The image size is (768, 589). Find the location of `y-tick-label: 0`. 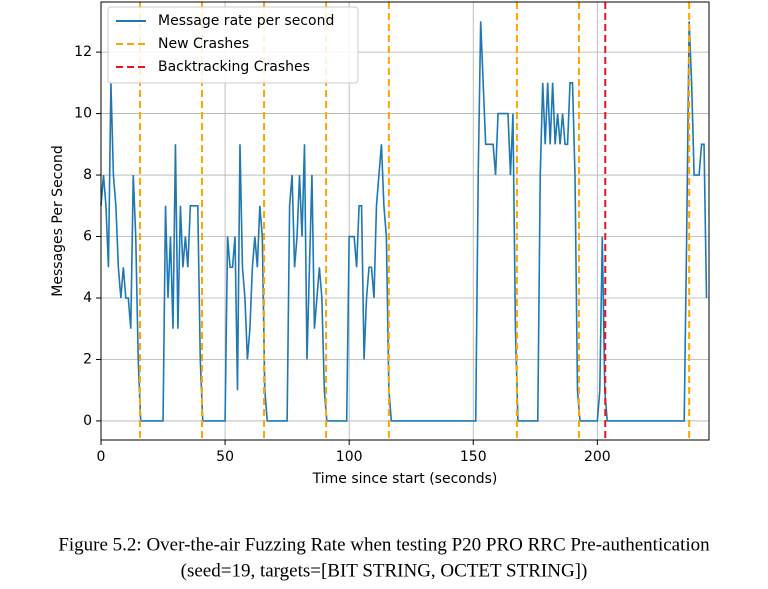

y-tick-label: 0 is located at coordinates (87, 421).